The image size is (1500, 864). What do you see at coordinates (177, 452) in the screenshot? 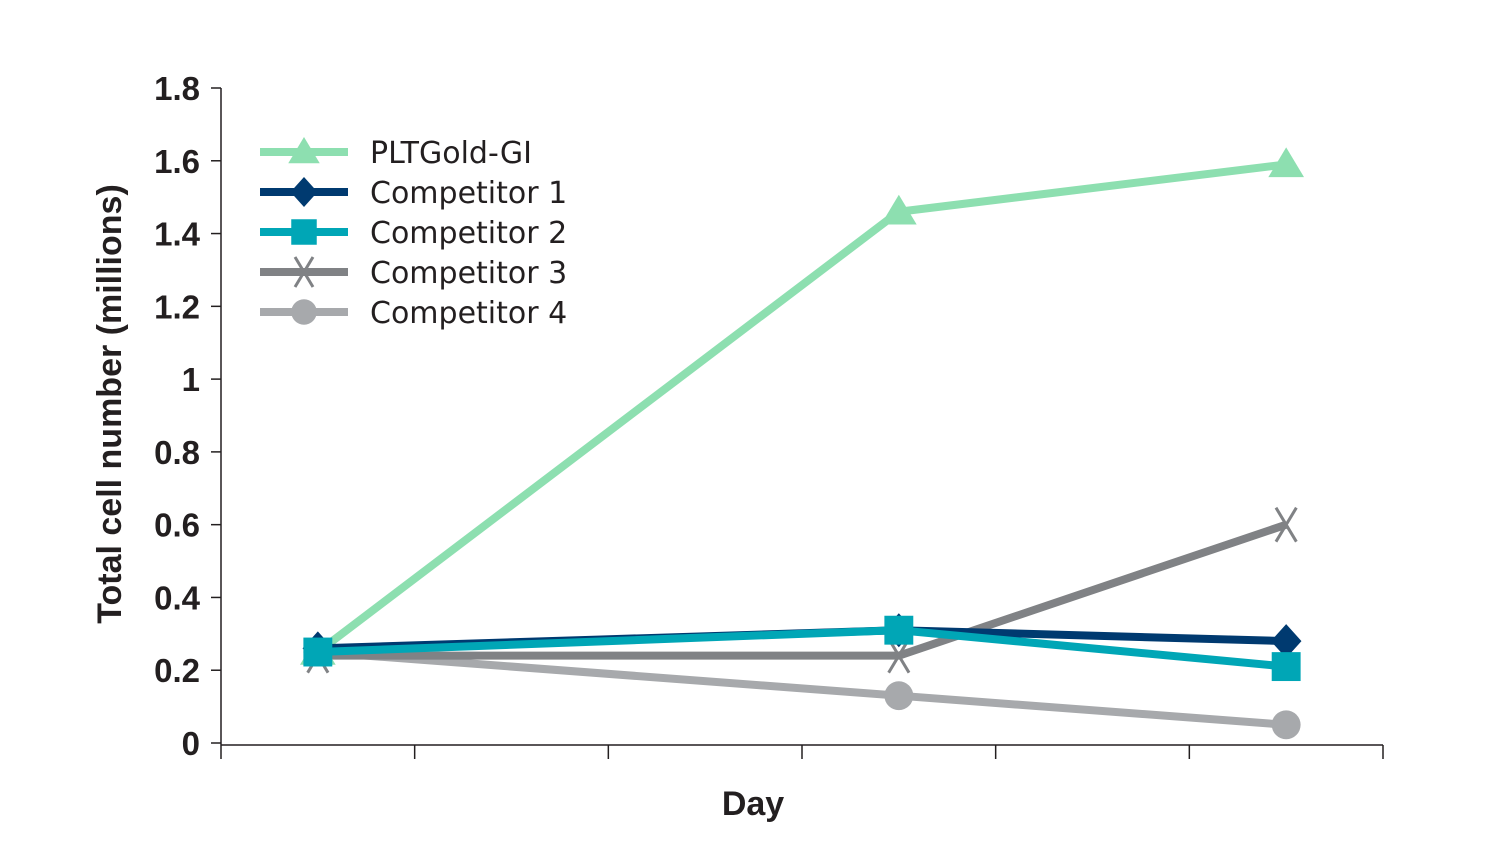
I see `y-tick-label: 0.8` at bounding box center [177, 452].